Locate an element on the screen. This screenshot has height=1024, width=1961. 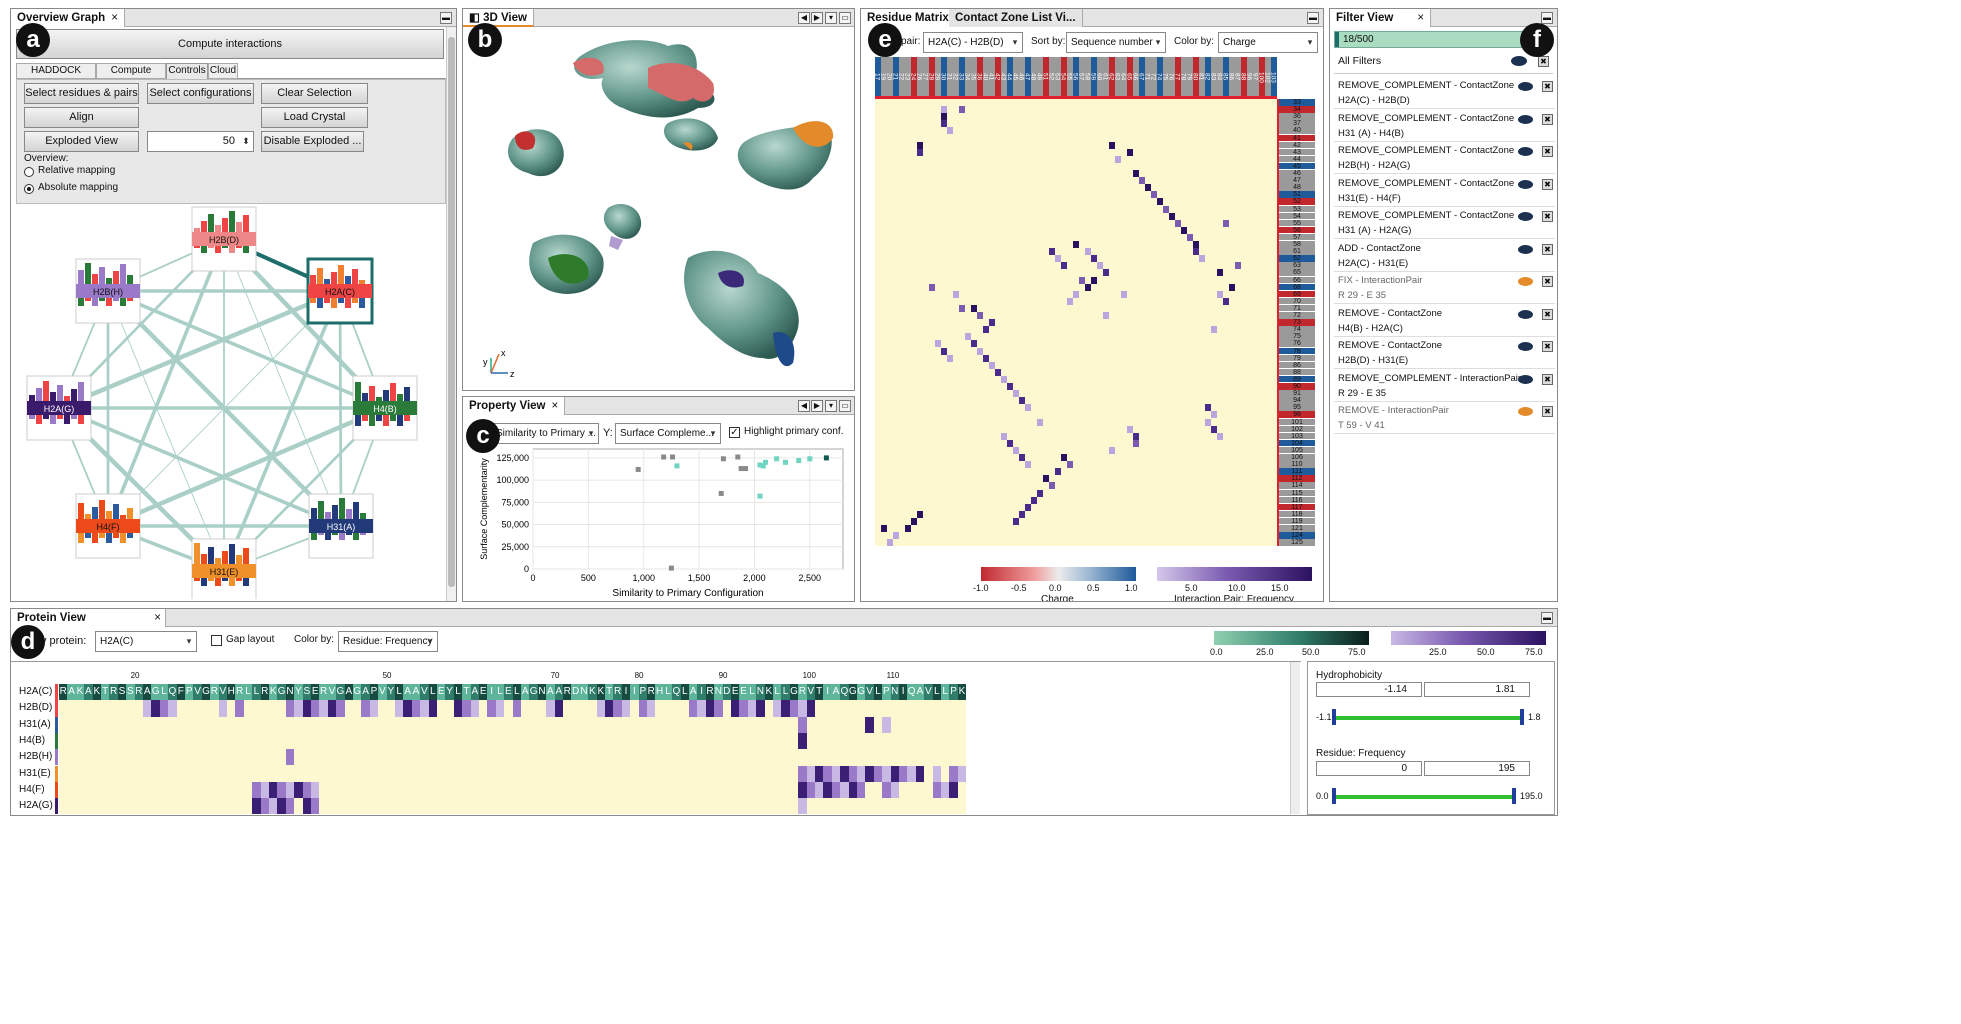
residue-cell: A is located at coordinates (693, 692).